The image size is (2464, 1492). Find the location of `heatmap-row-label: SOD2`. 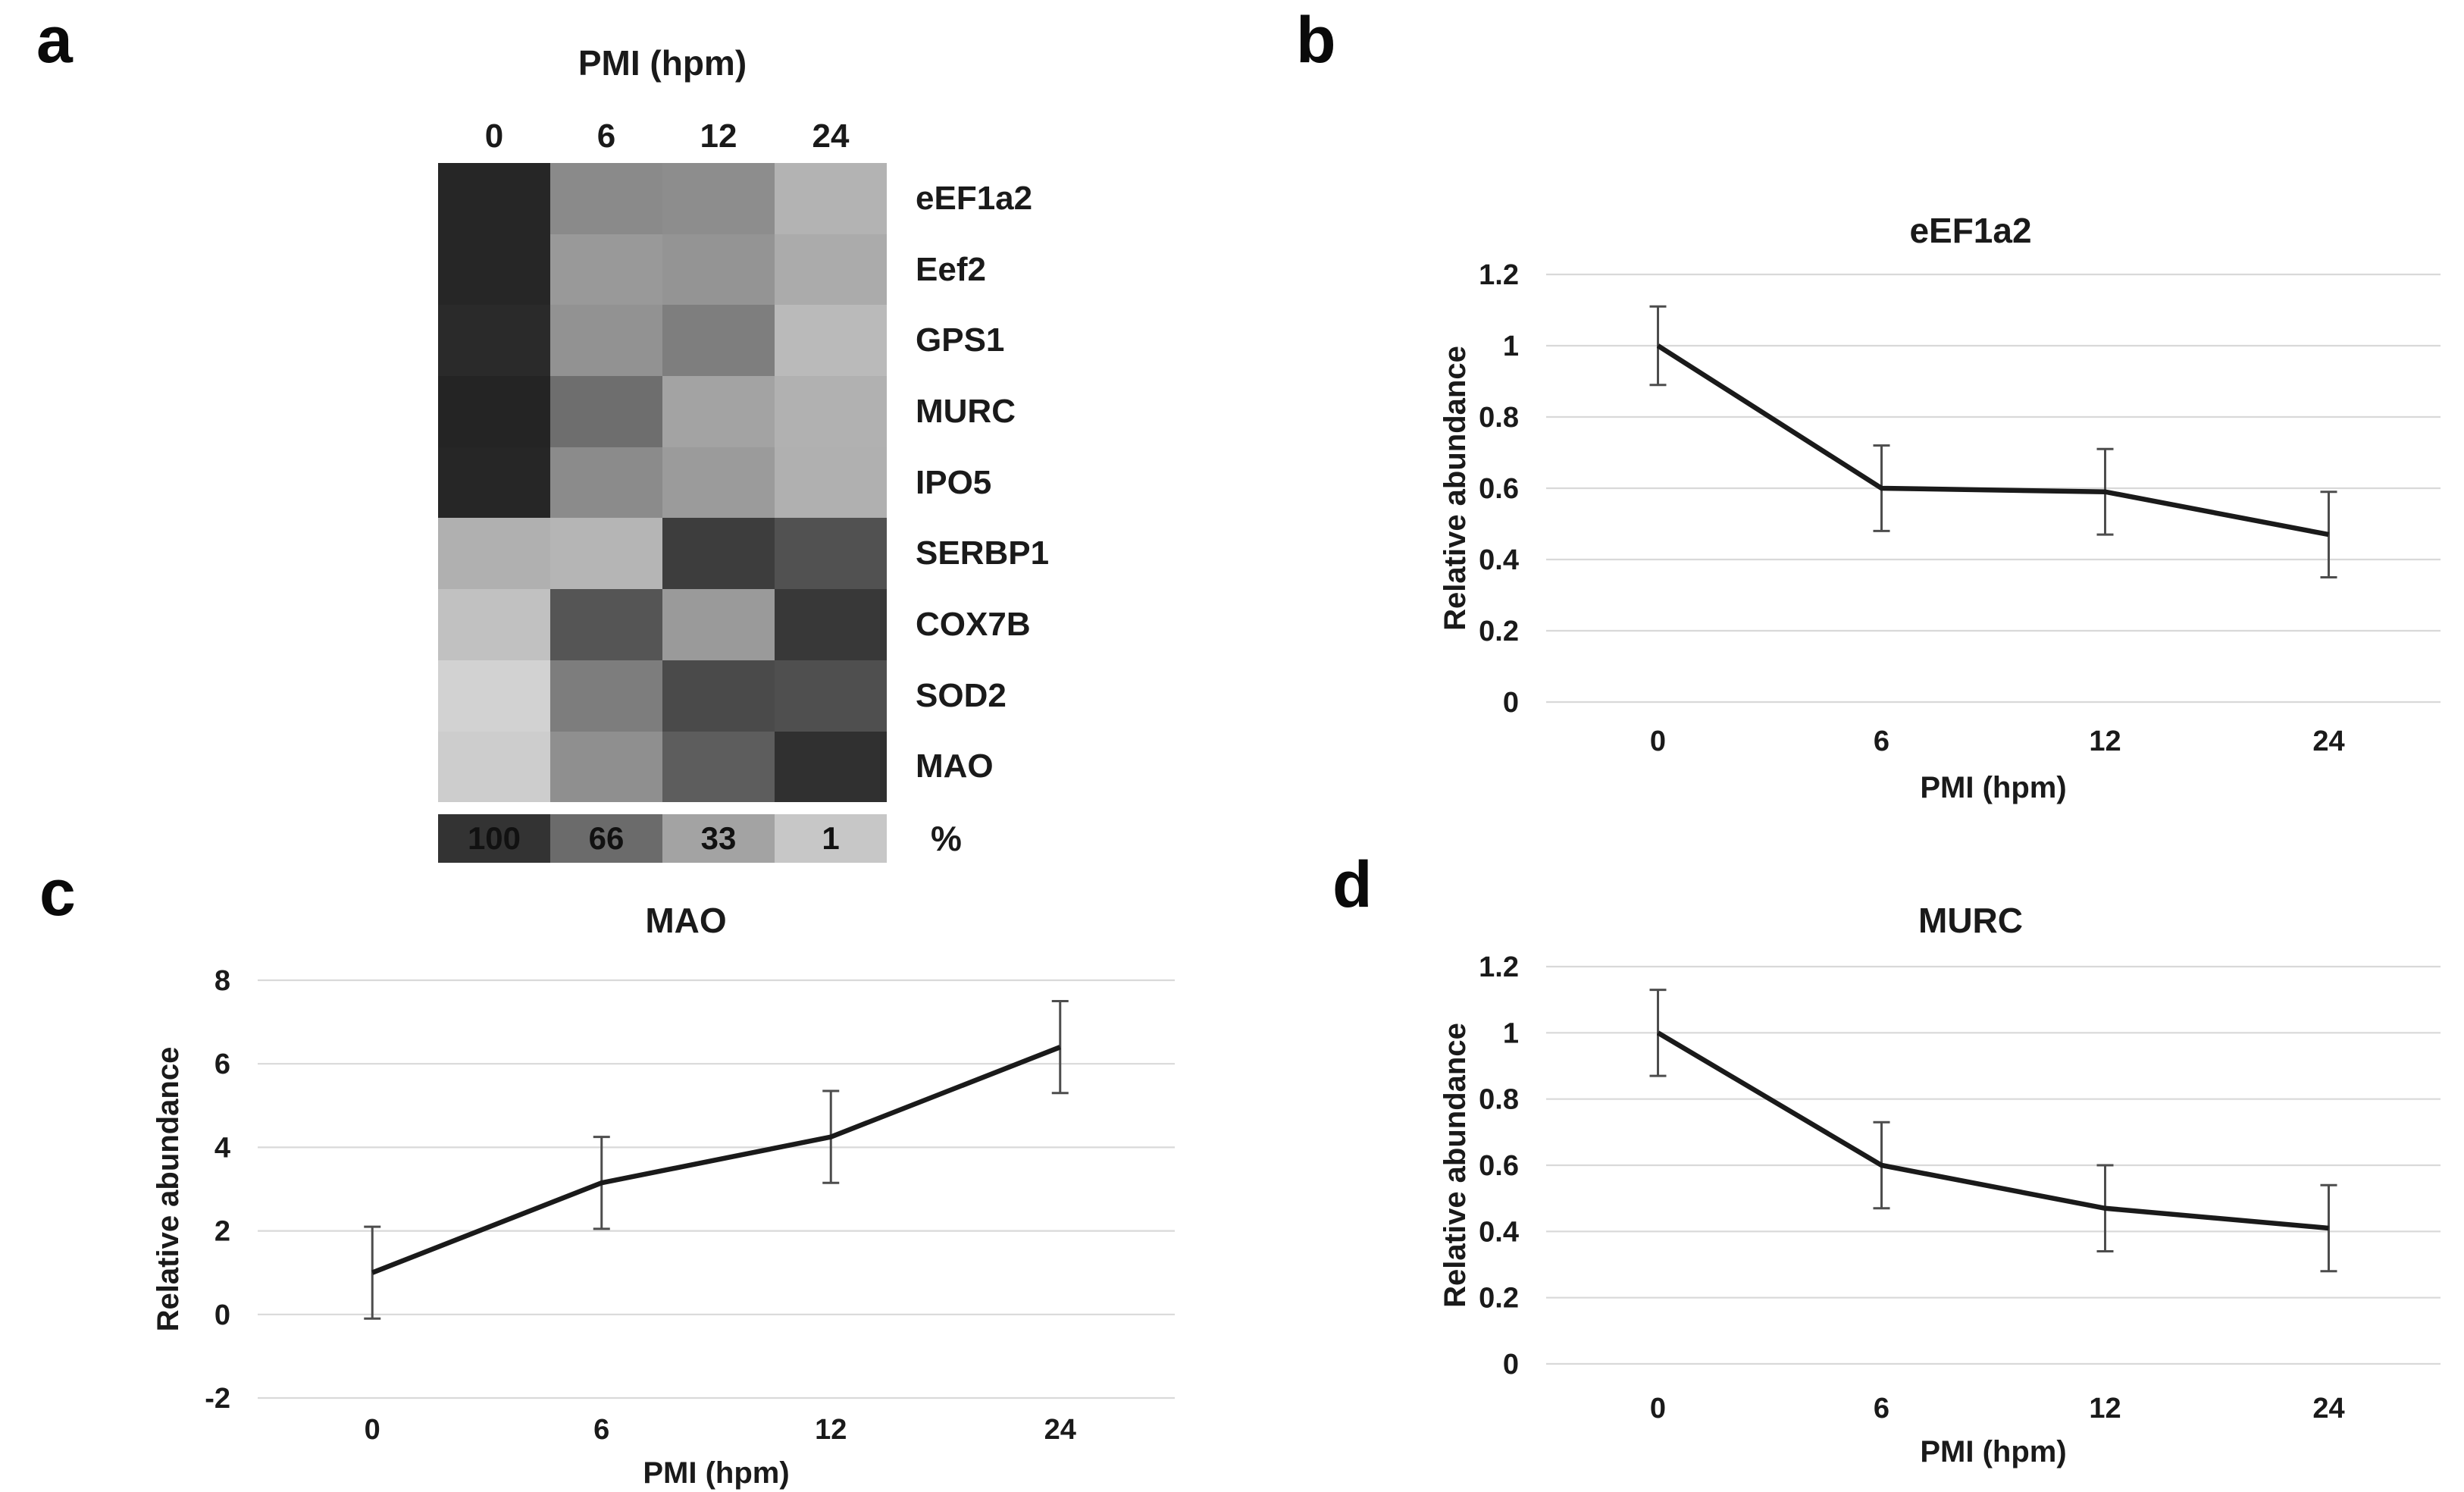

heatmap-row-label: SOD2 is located at coordinates (962, 695).